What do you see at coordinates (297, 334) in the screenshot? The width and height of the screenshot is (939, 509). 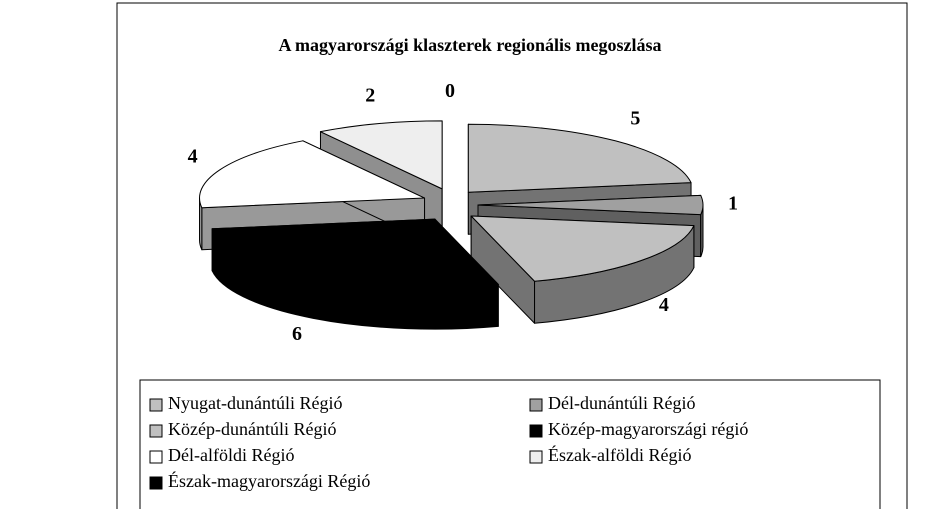 I see `data-label: 6` at bounding box center [297, 334].